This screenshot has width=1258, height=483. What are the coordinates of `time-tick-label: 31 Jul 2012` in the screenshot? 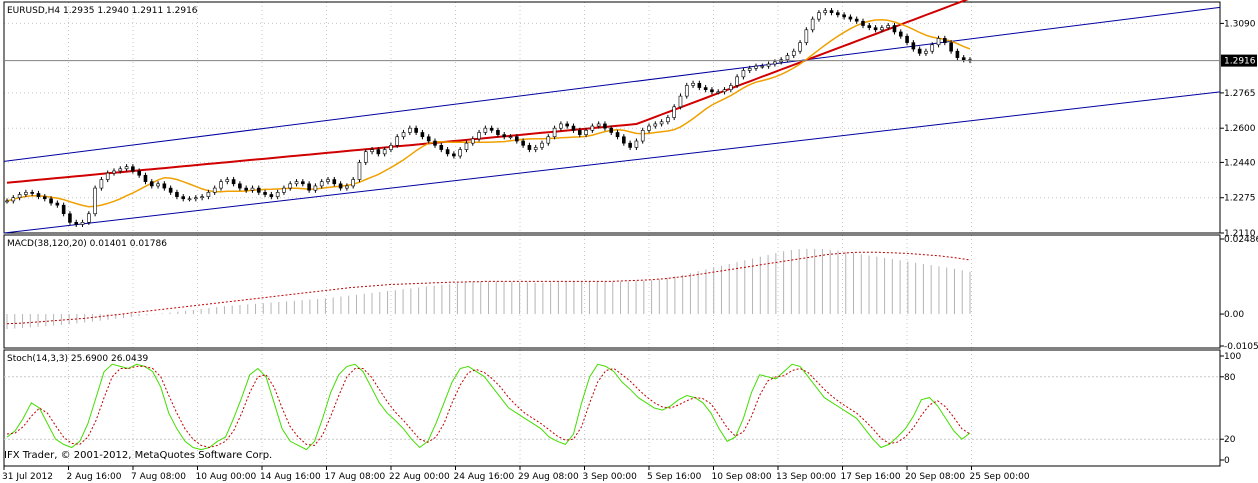 It's located at (27, 477).